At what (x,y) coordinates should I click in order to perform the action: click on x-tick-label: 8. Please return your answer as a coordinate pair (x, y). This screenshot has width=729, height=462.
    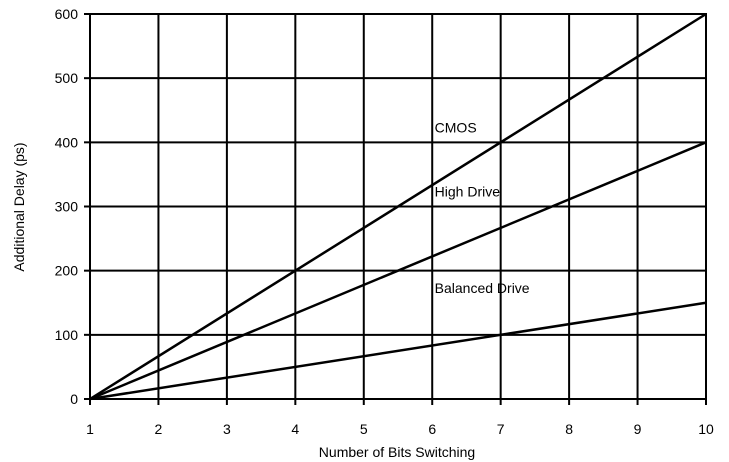
    Looking at the image, I should click on (569, 429).